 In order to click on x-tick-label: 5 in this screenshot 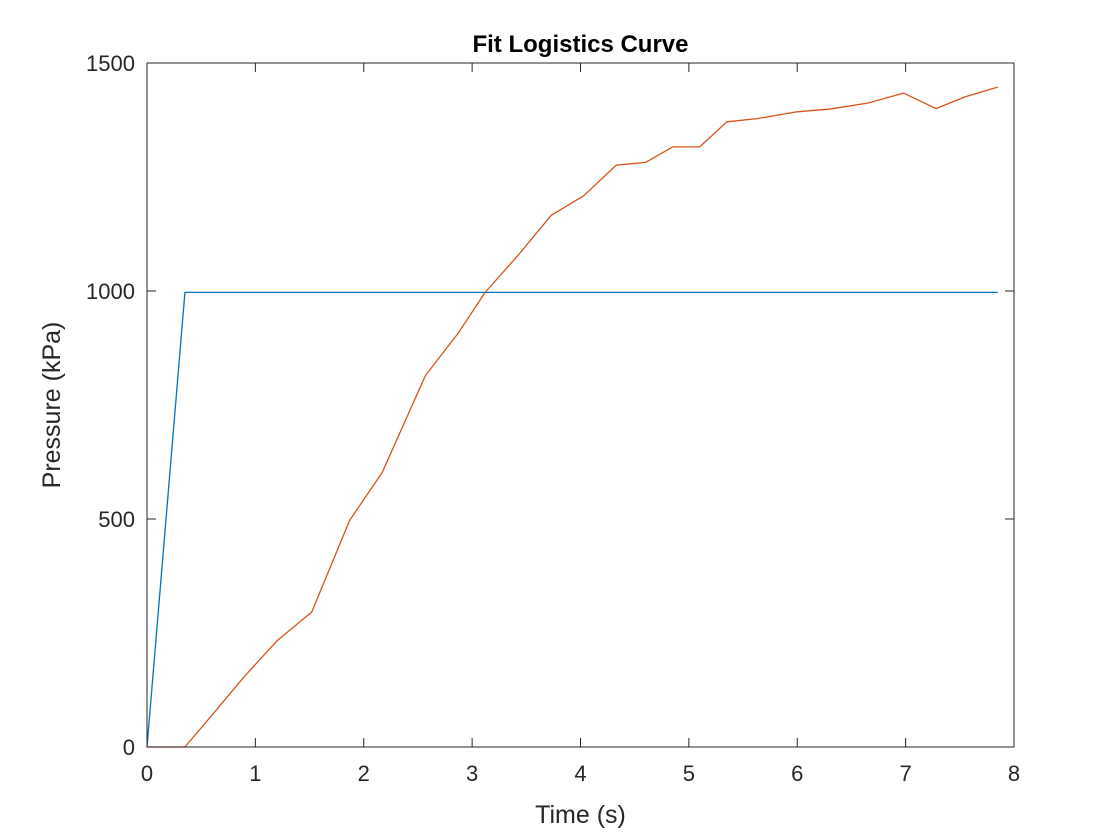, I will do `click(689, 773)`.